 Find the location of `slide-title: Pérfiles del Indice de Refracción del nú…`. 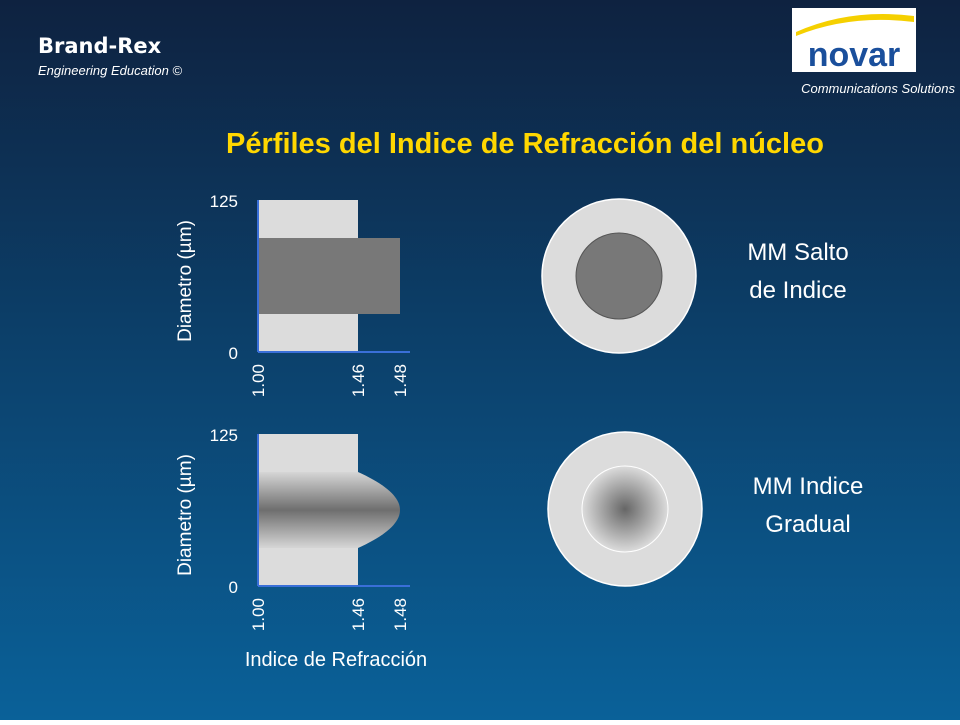

slide-title: Pérfiles del Indice de Refracción del nú… is located at coordinates (525, 144).